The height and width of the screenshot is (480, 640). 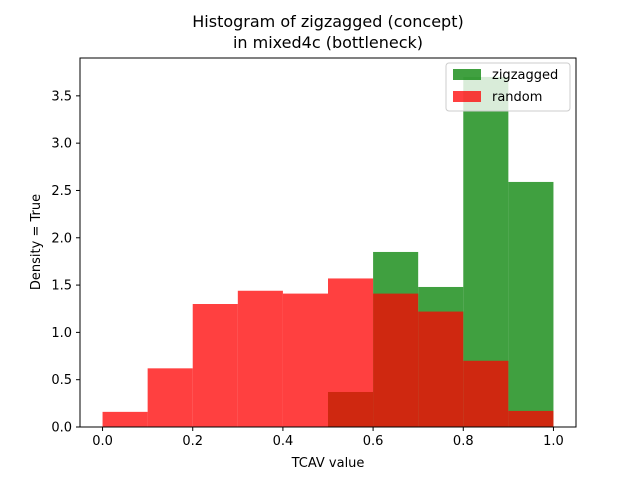 I want to click on y-tick-label: 1.0, so click(x=61, y=333).